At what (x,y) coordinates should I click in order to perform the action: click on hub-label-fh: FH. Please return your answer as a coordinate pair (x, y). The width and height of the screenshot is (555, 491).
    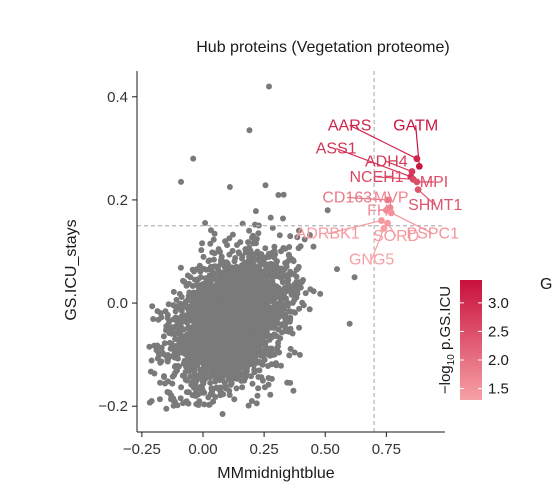
    Looking at the image, I should click on (377, 210).